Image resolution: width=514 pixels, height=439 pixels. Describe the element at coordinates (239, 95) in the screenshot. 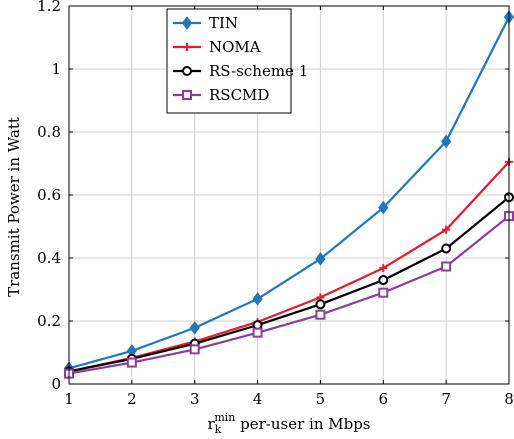

I see `legend-label-rscmd: RSCMD` at that location.